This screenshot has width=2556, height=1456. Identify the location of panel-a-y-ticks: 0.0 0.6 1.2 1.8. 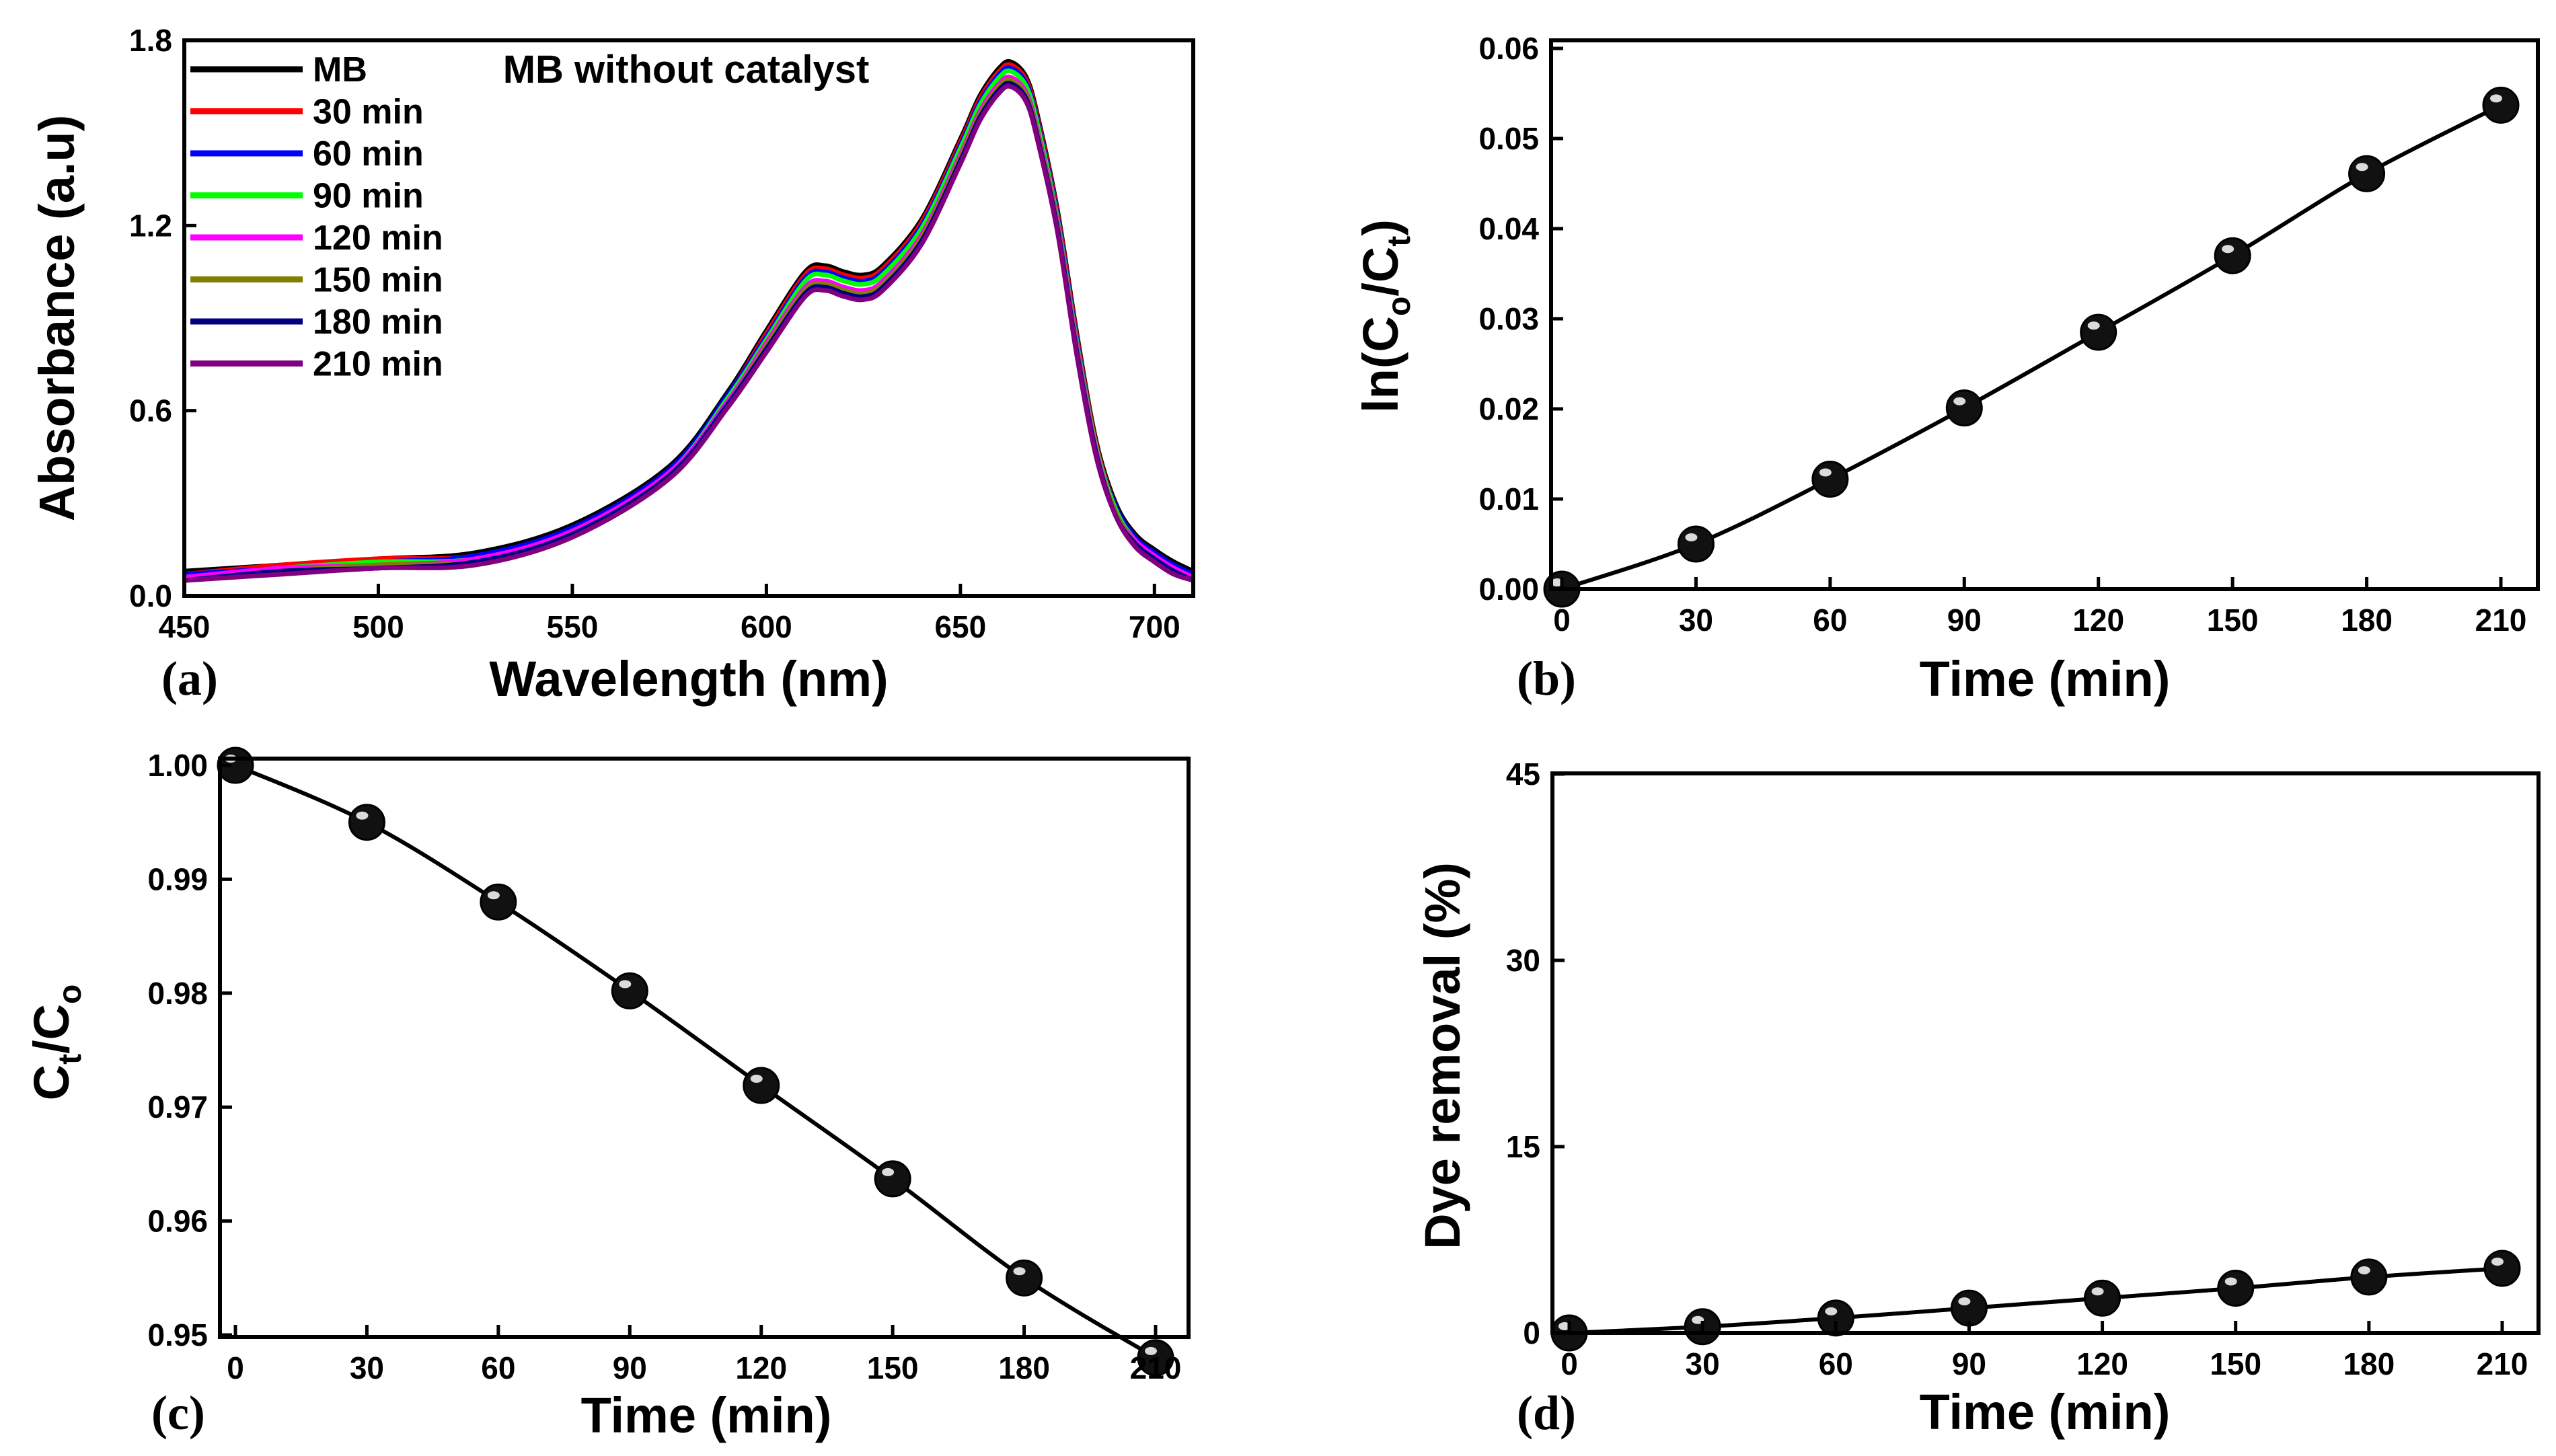
(162, 318).